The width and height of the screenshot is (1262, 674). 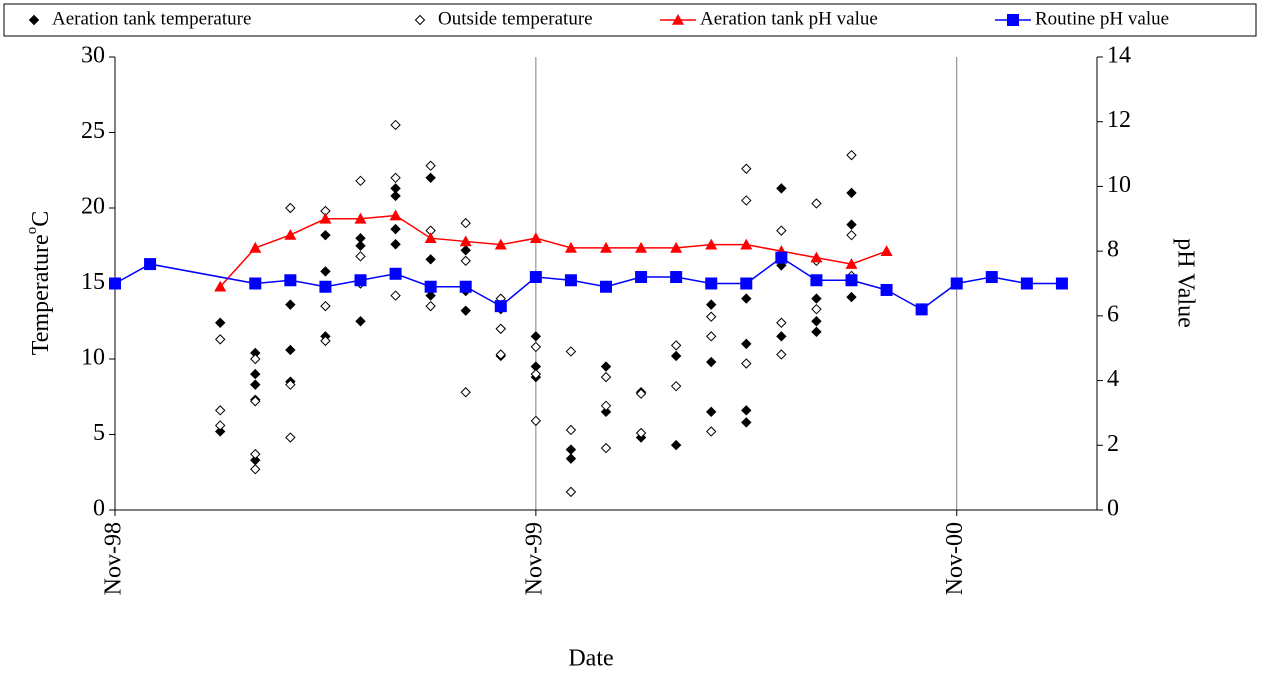 I want to click on legend-label: Outside temperature, so click(x=515, y=18).